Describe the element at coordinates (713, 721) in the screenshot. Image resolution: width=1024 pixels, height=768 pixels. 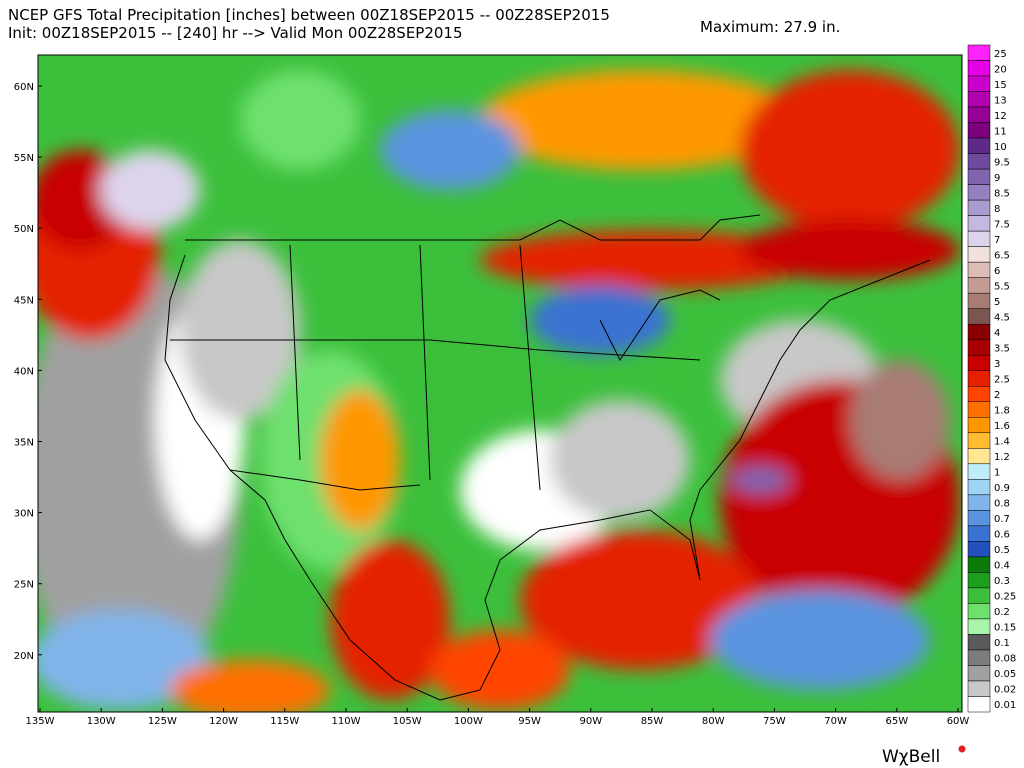
I see `lon-label: 80W` at that location.